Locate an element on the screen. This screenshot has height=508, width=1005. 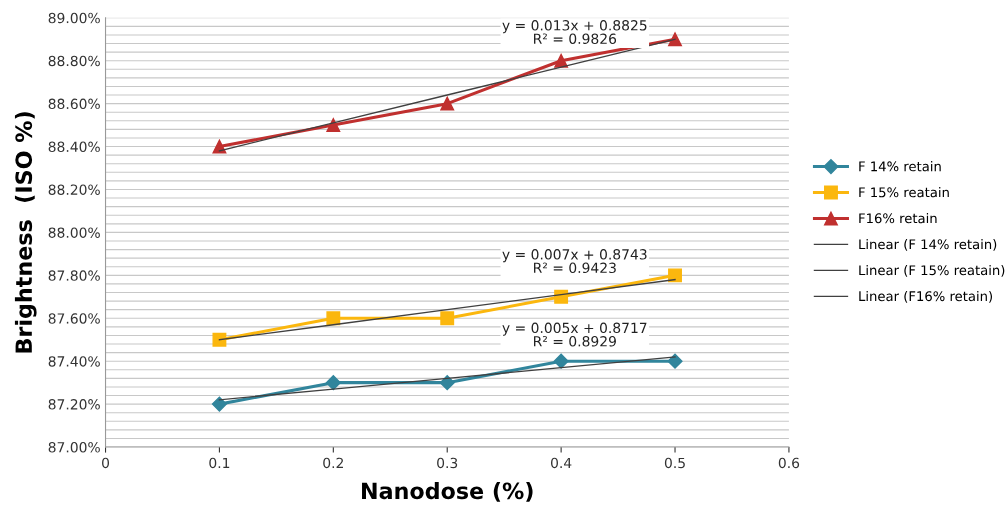
annotation: y = 0.005x + 0.8717 R² = 0.8929 is located at coordinates (574, 334).